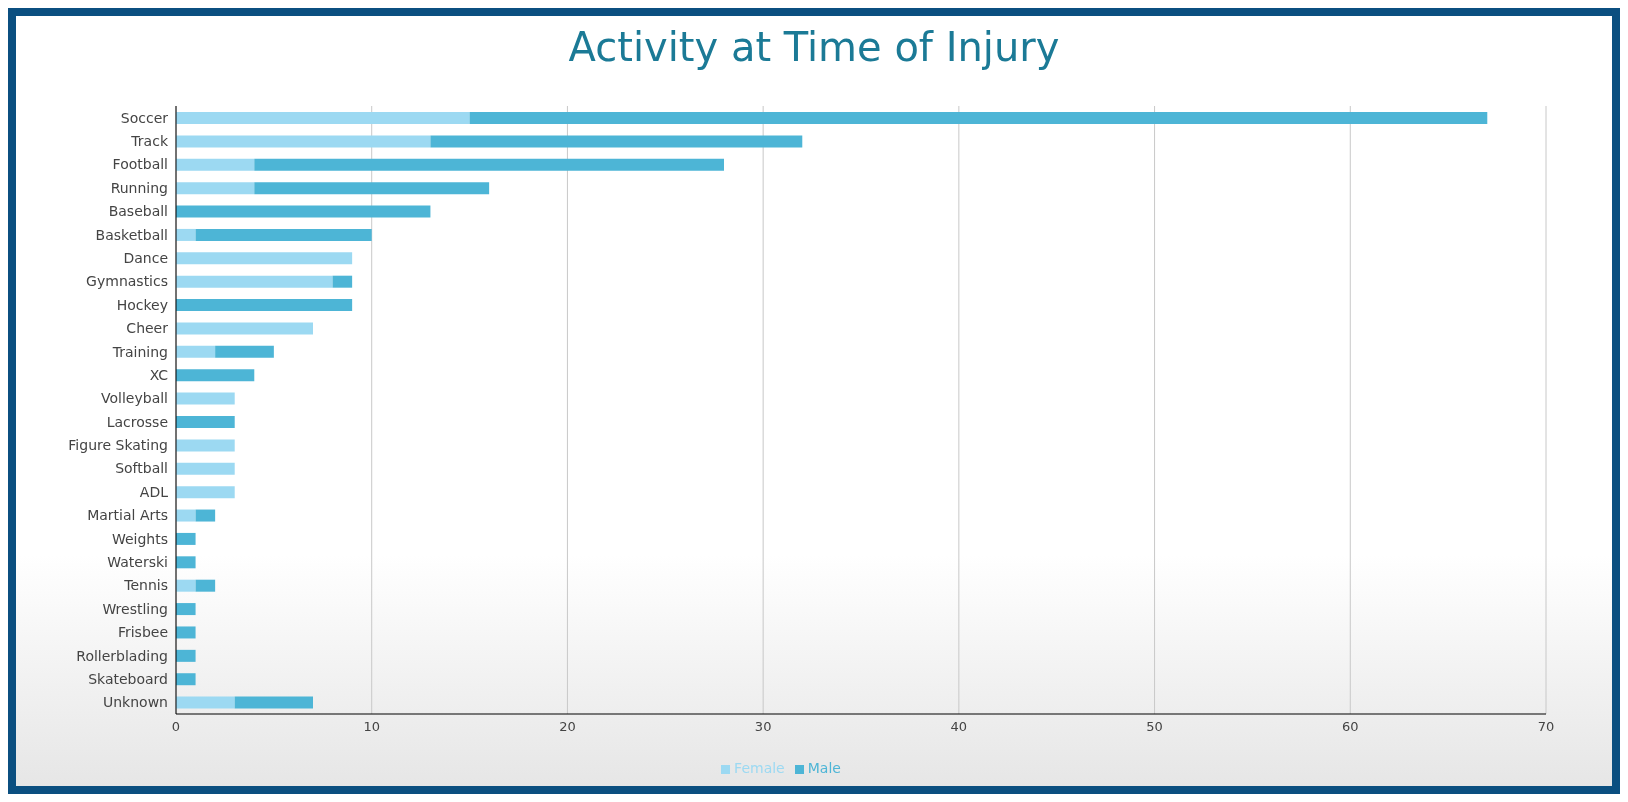  Describe the element at coordinates (127, 515) in the screenshot. I see `y-tick-label: Martial Arts` at that location.